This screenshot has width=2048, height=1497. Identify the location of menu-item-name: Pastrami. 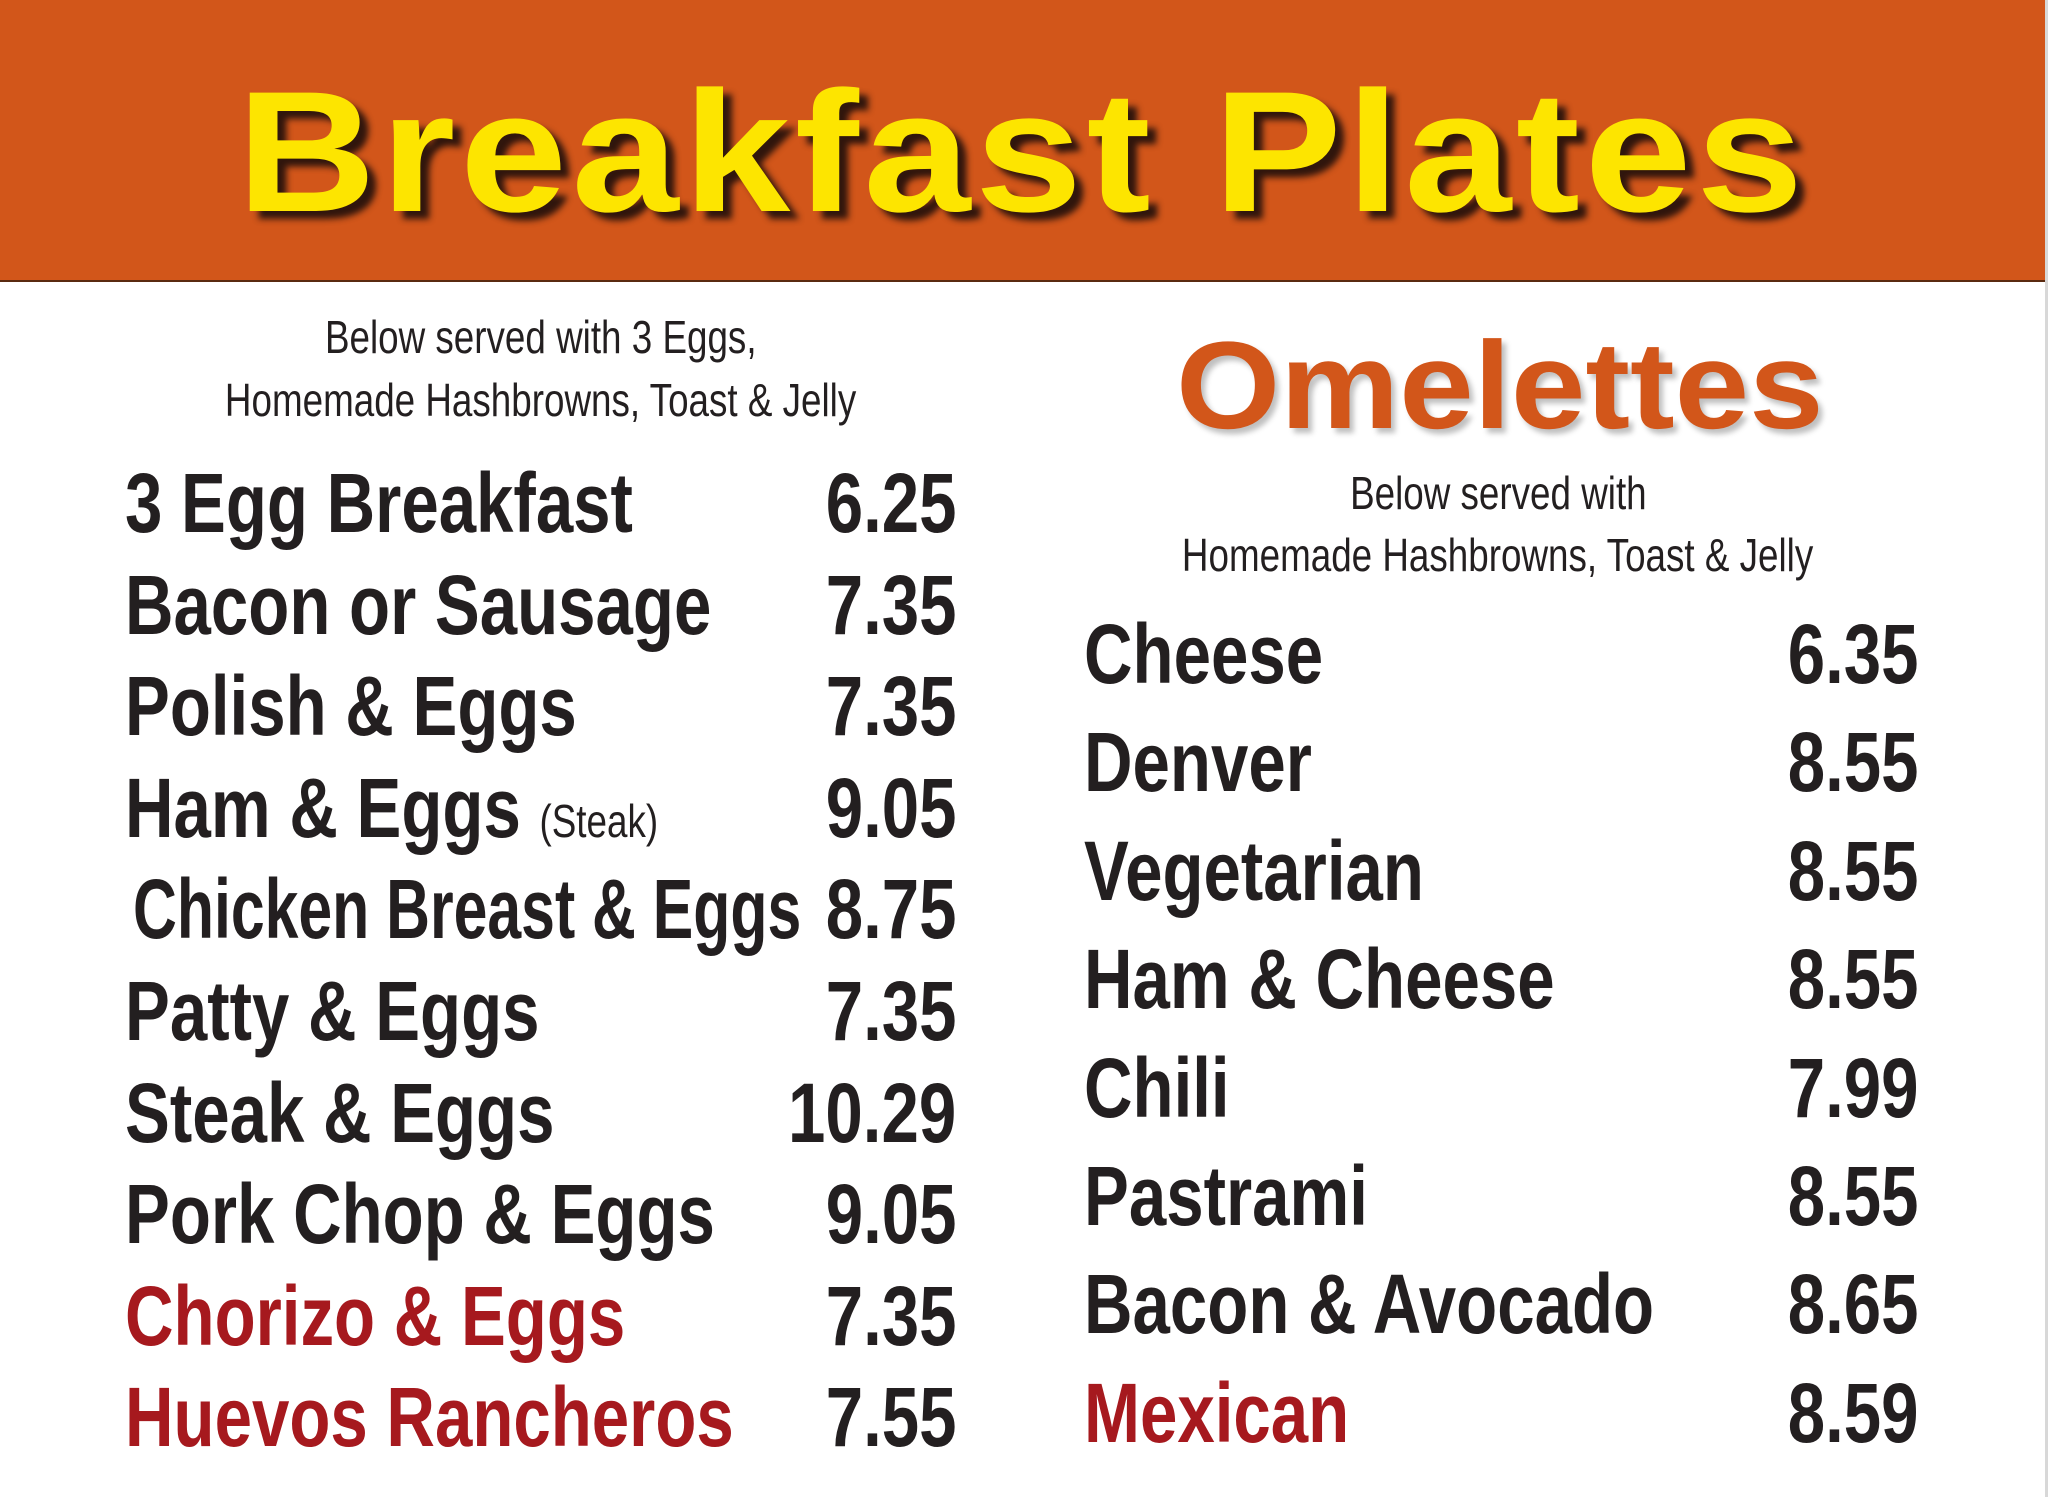
(1226, 1196).